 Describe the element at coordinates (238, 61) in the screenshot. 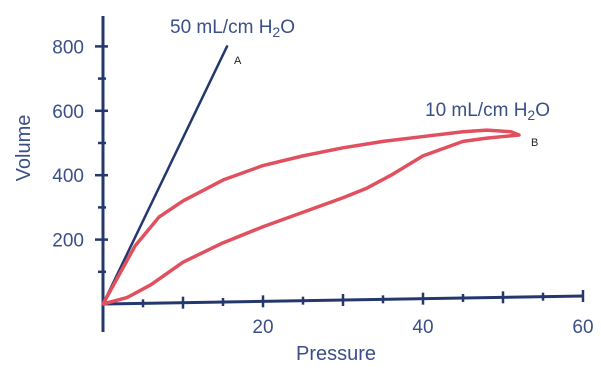

I see `series-a-label: A` at that location.